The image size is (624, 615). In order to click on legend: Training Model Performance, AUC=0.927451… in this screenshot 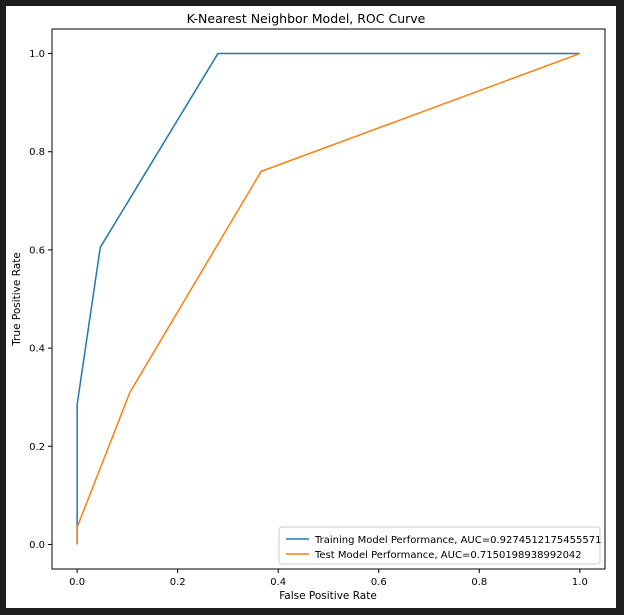, I will do `click(439, 545)`.